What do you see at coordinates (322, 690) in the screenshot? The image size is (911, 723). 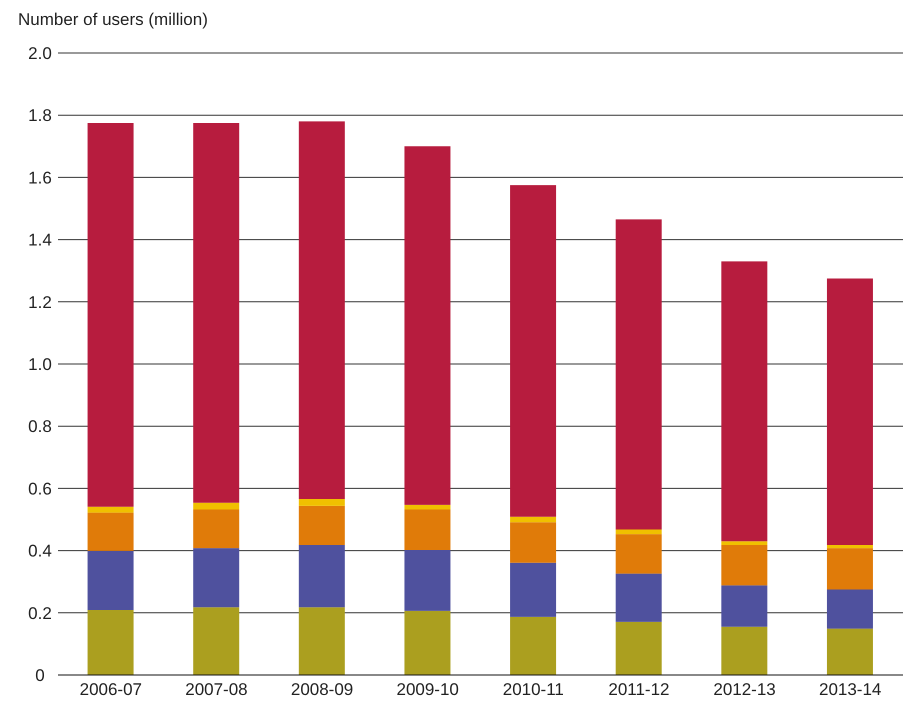 I see `x-tick-label: 2008-09` at bounding box center [322, 690].